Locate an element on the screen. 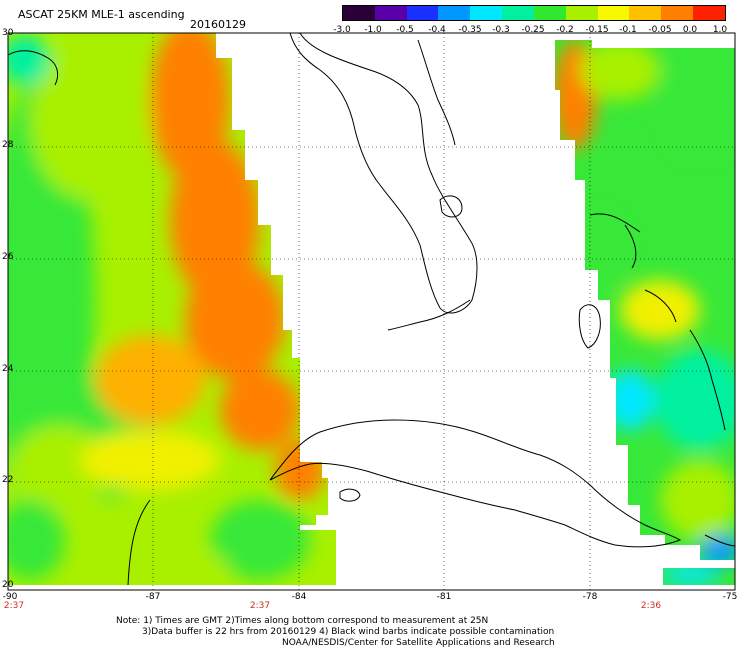  colorbar is located at coordinates (534, 13).